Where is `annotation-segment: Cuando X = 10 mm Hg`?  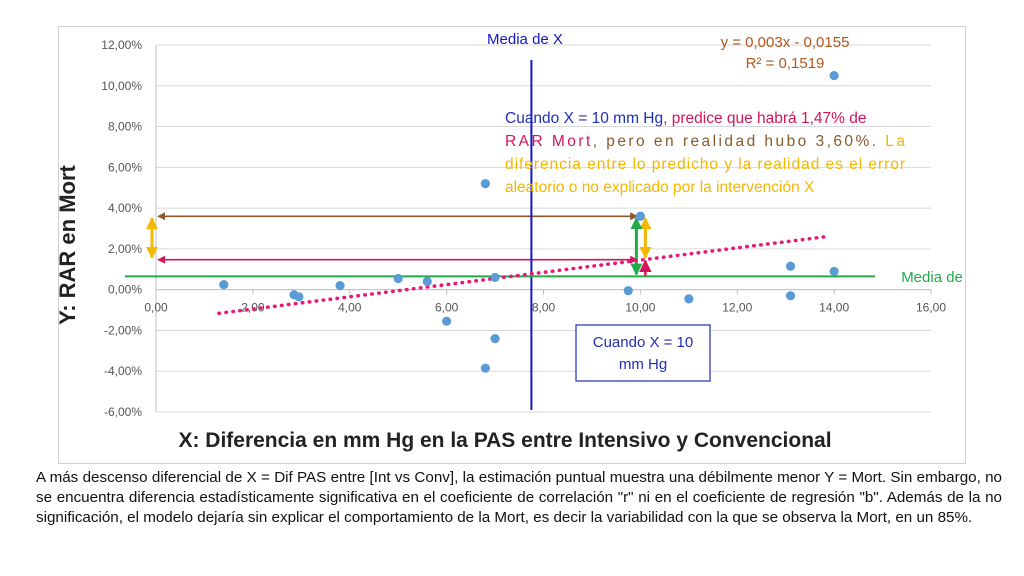 annotation-segment: Cuando X = 10 mm Hg is located at coordinates (584, 118).